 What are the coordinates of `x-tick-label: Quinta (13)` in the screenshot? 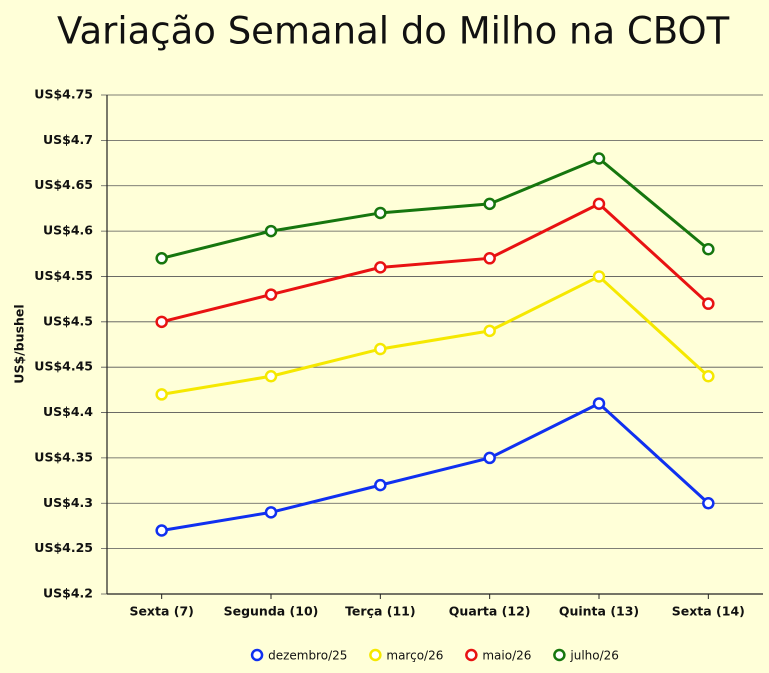 It's located at (599, 611).